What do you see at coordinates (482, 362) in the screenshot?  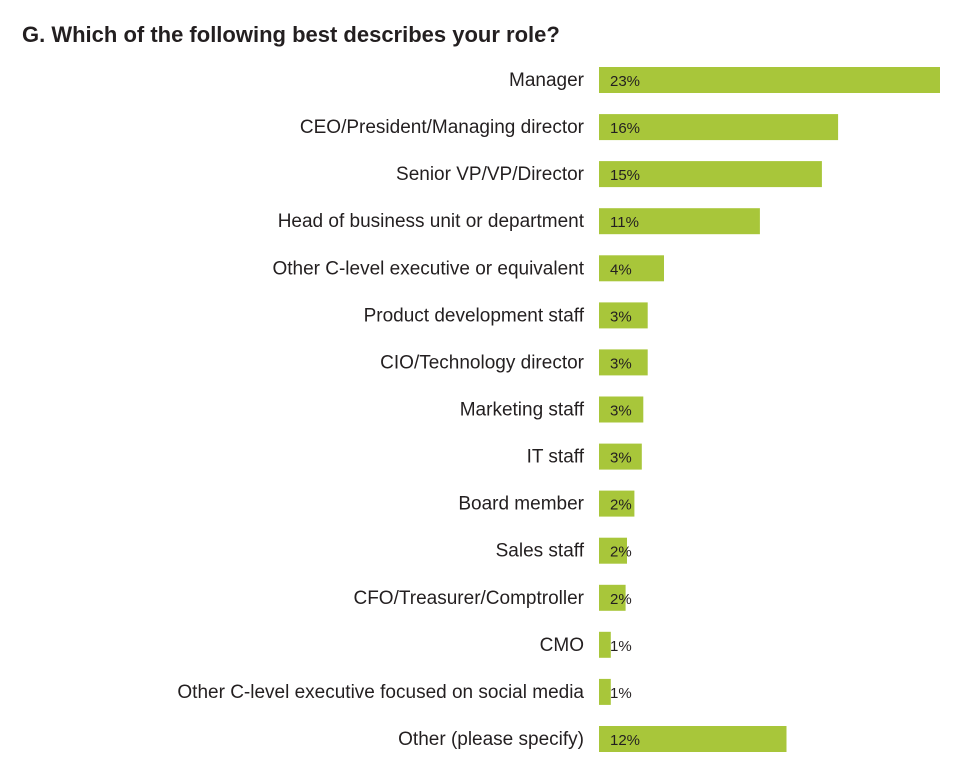 I see `category-label-6: CIO/Technology director` at bounding box center [482, 362].